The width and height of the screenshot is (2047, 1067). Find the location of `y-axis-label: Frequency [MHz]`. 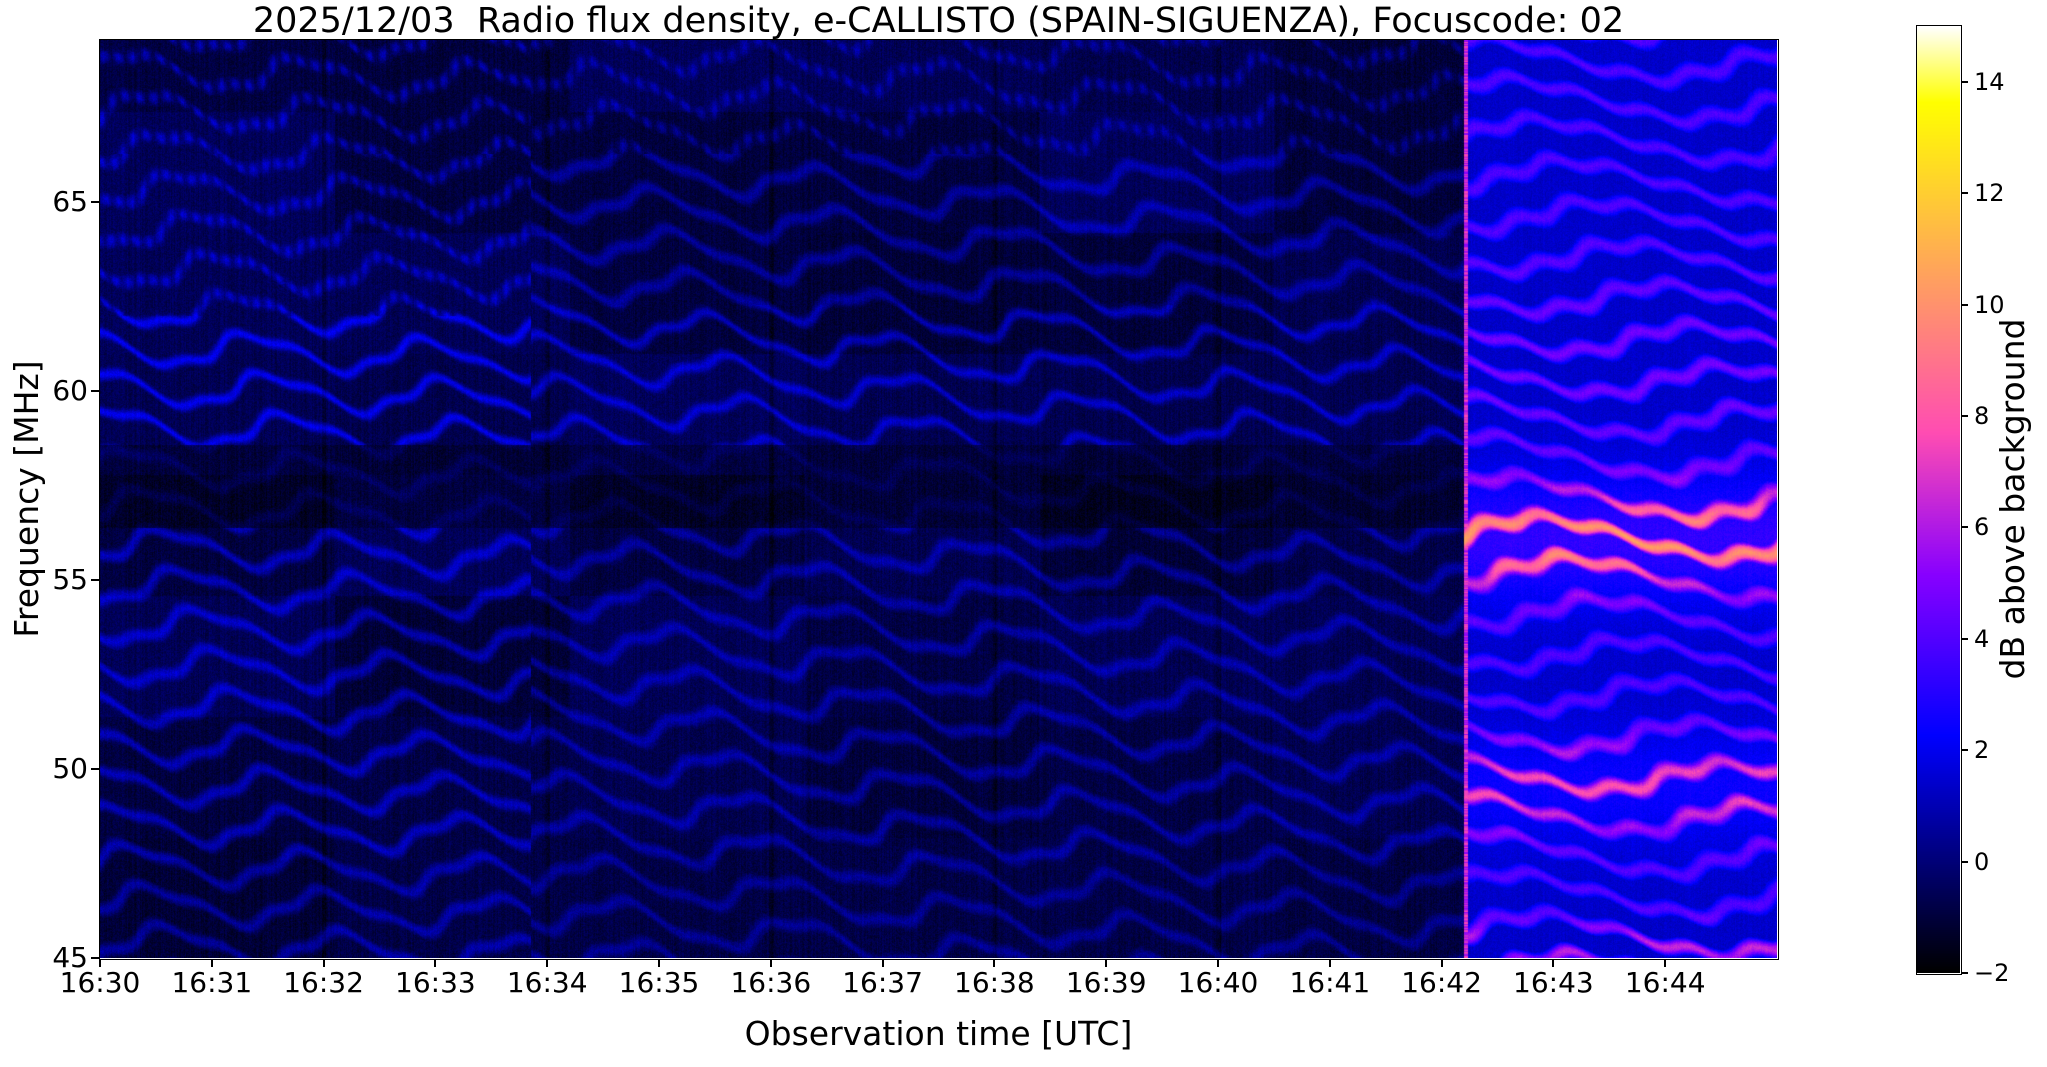

y-axis-label: Frequency [MHz] is located at coordinates (26, 499).